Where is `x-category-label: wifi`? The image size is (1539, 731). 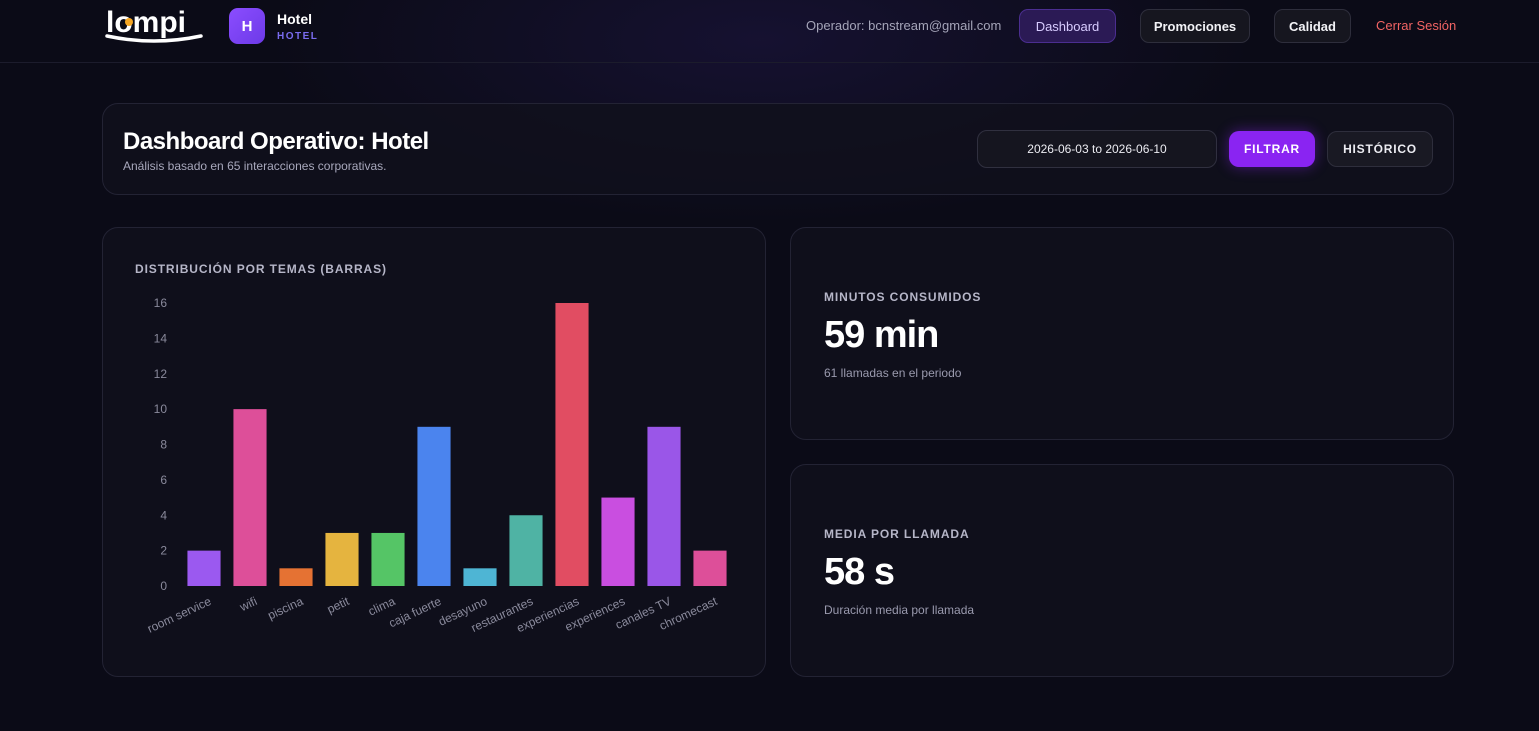 x-category-label: wifi is located at coordinates (248, 604).